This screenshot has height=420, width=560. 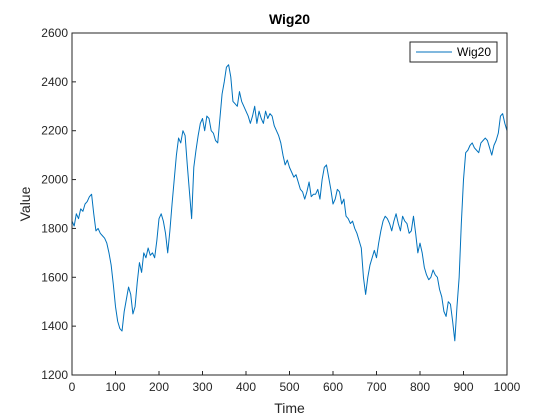 I want to click on y-tick-label: 1600, so click(x=54, y=277).